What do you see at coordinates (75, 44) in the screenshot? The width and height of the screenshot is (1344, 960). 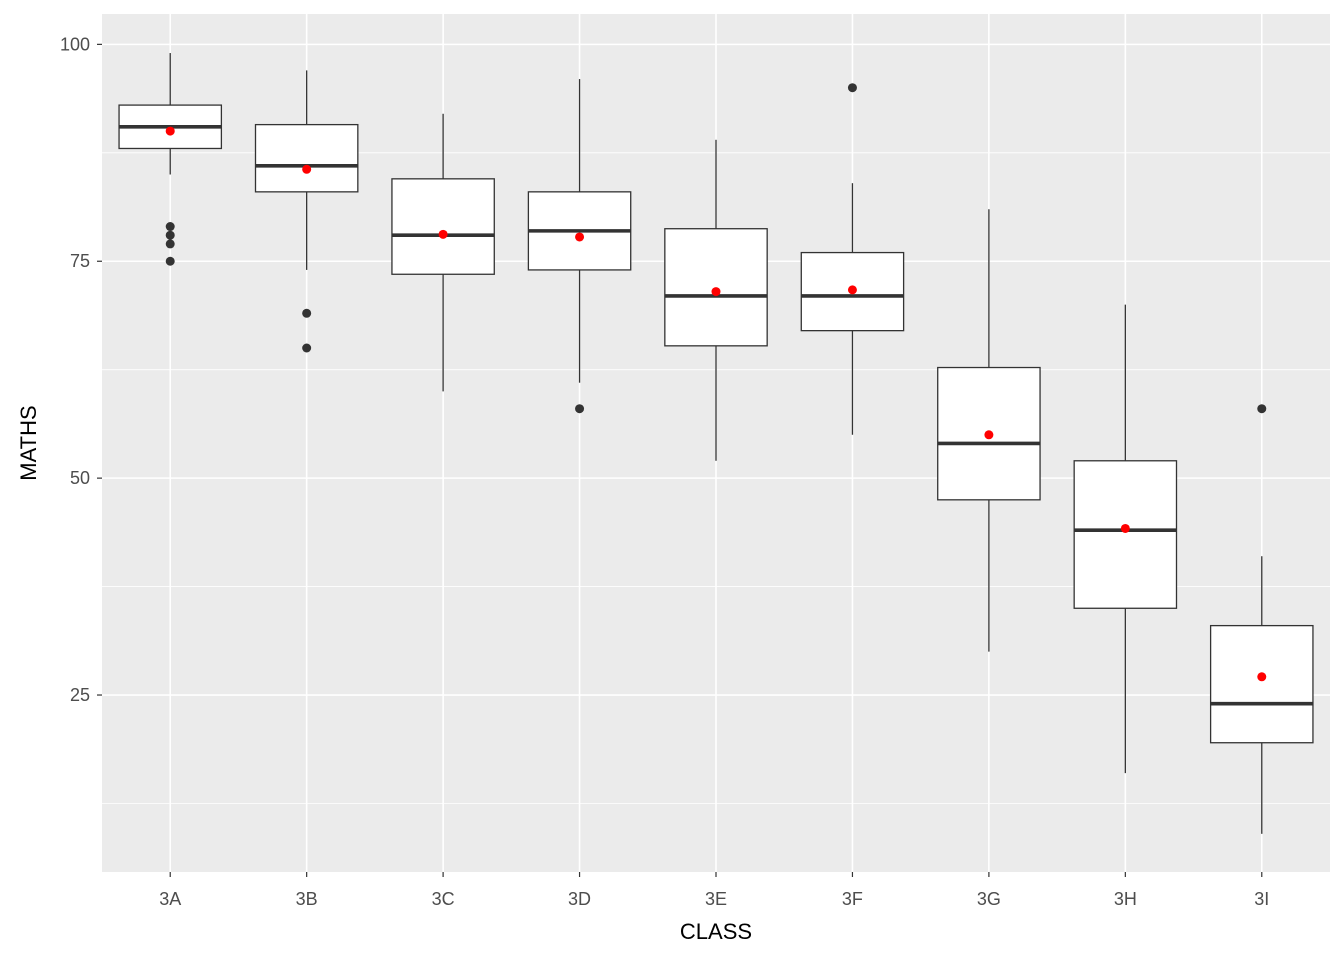 I see `y-tick-label: 100` at bounding box center [75, 44].